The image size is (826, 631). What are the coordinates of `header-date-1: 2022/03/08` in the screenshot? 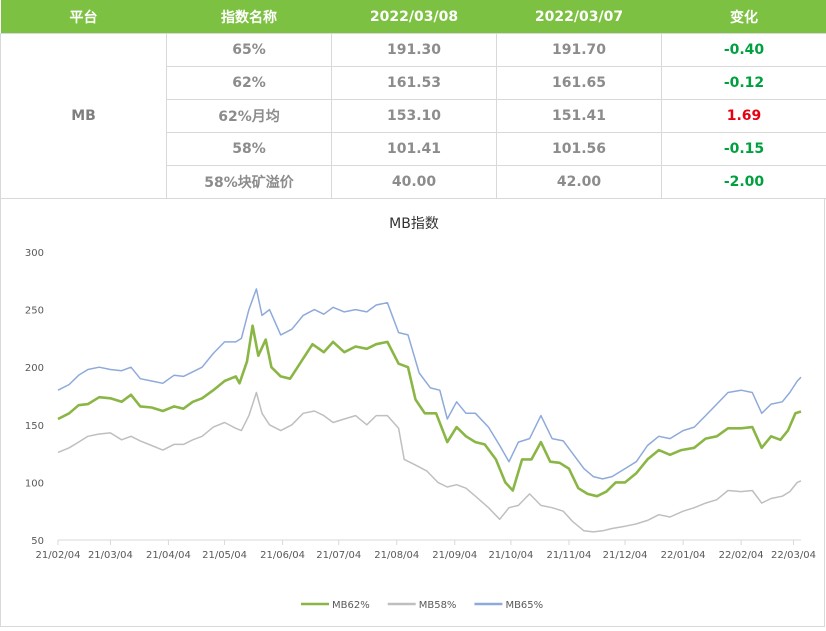 It's located at (414, 17).